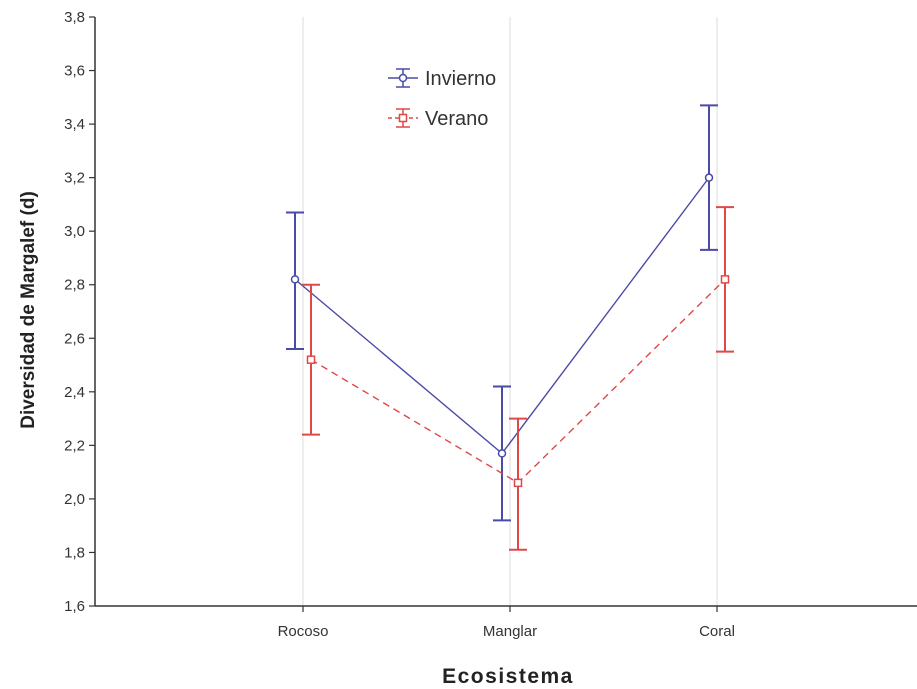  What do you see at coordinates (456, 119) in the screenshot?
I see `legend-label: Verano` at bounding box center [456, 119].